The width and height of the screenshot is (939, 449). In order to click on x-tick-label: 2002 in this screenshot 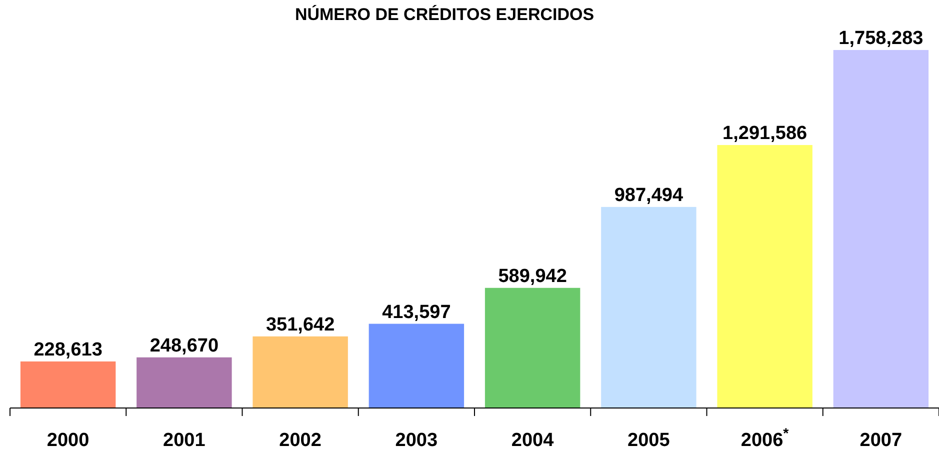, I will do `click(300, 439)`.